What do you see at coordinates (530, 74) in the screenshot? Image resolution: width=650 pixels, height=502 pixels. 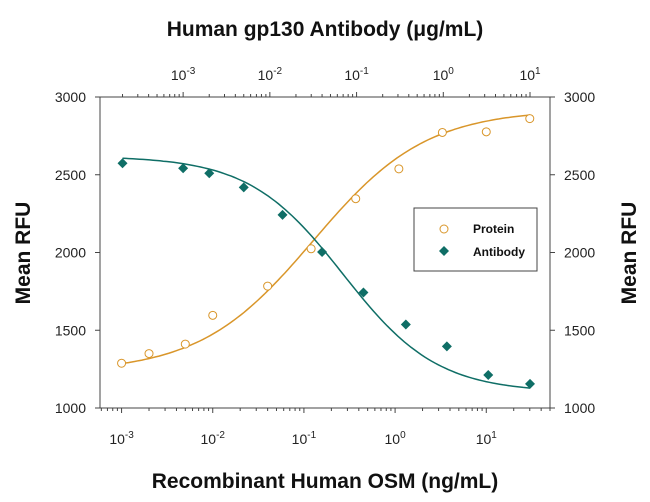 I see `top-axis-tick-label: 101` at bounding box center [530, 74].